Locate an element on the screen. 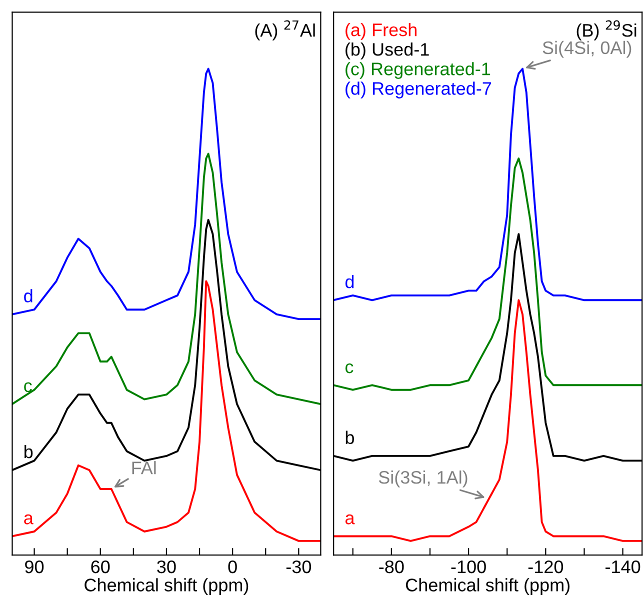 The image size is (644, 608). x-tick-label: -120 is located at coordinates (546, 567).